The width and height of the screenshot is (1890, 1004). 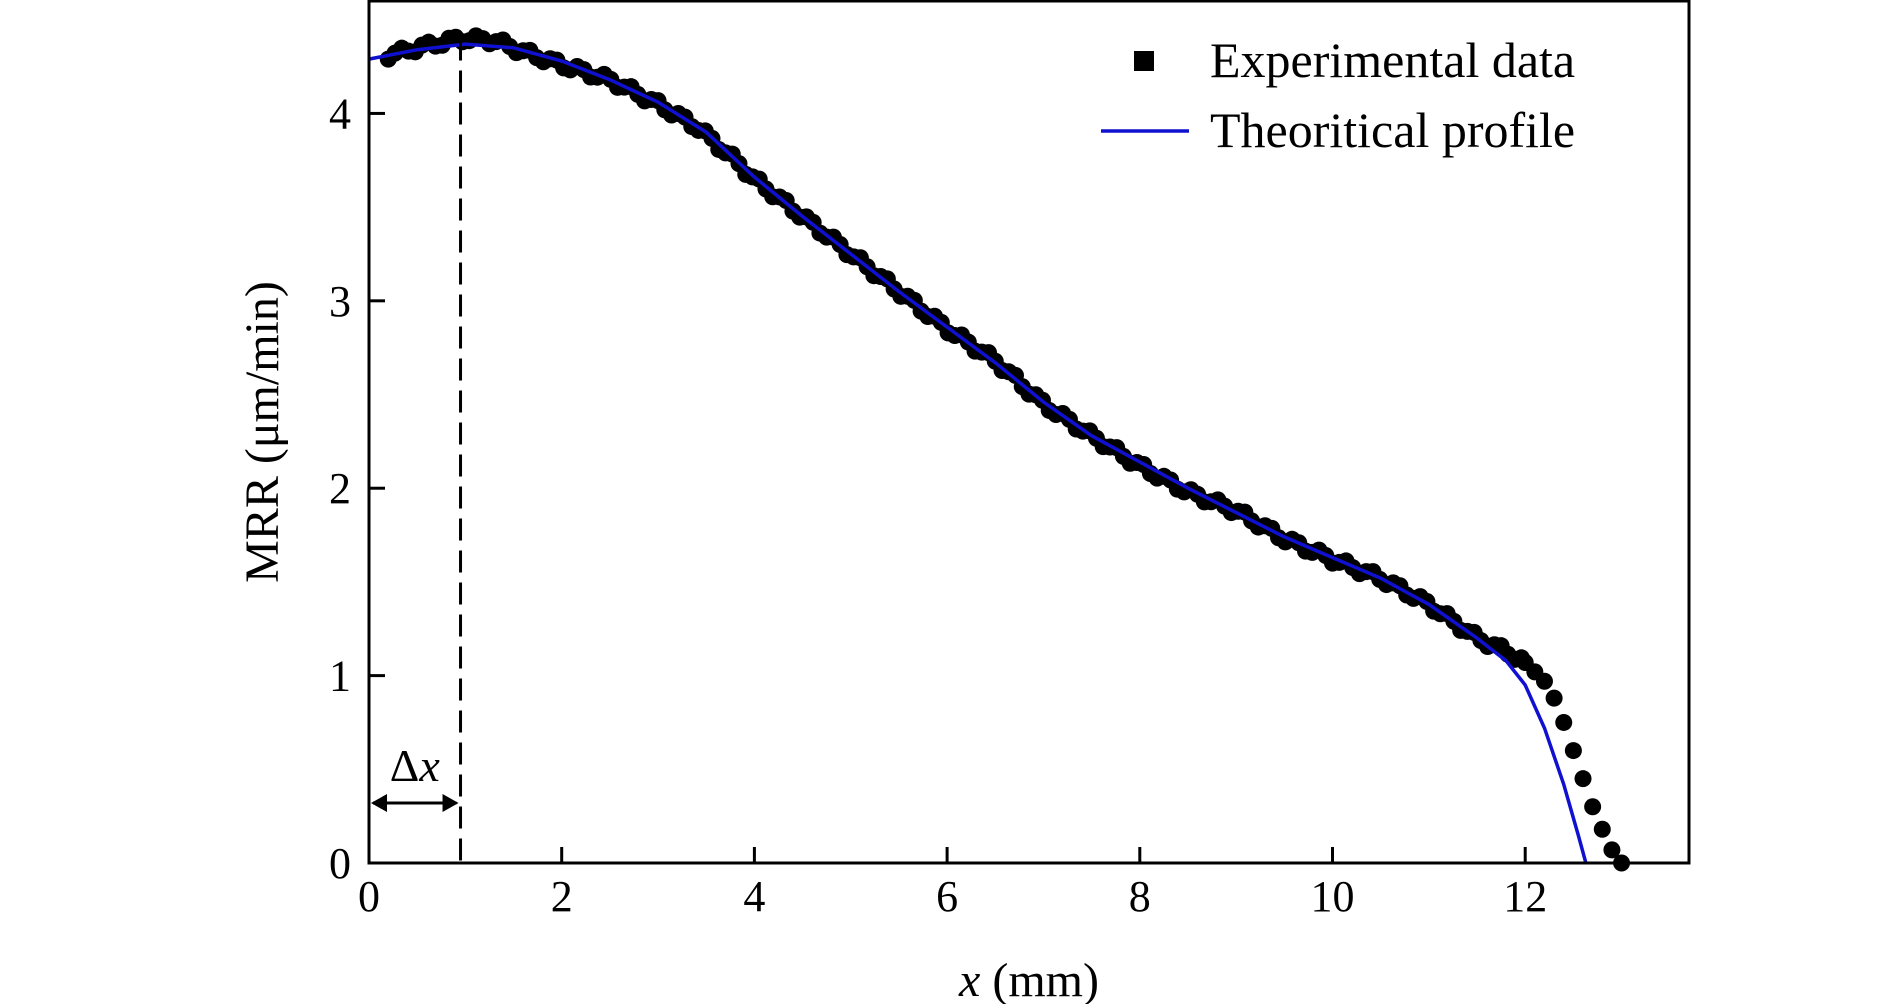 What do you see at coordinates (369, 896) in the screenshot?
I see `x-tick-label: 0` at bounding box center [369, 896].